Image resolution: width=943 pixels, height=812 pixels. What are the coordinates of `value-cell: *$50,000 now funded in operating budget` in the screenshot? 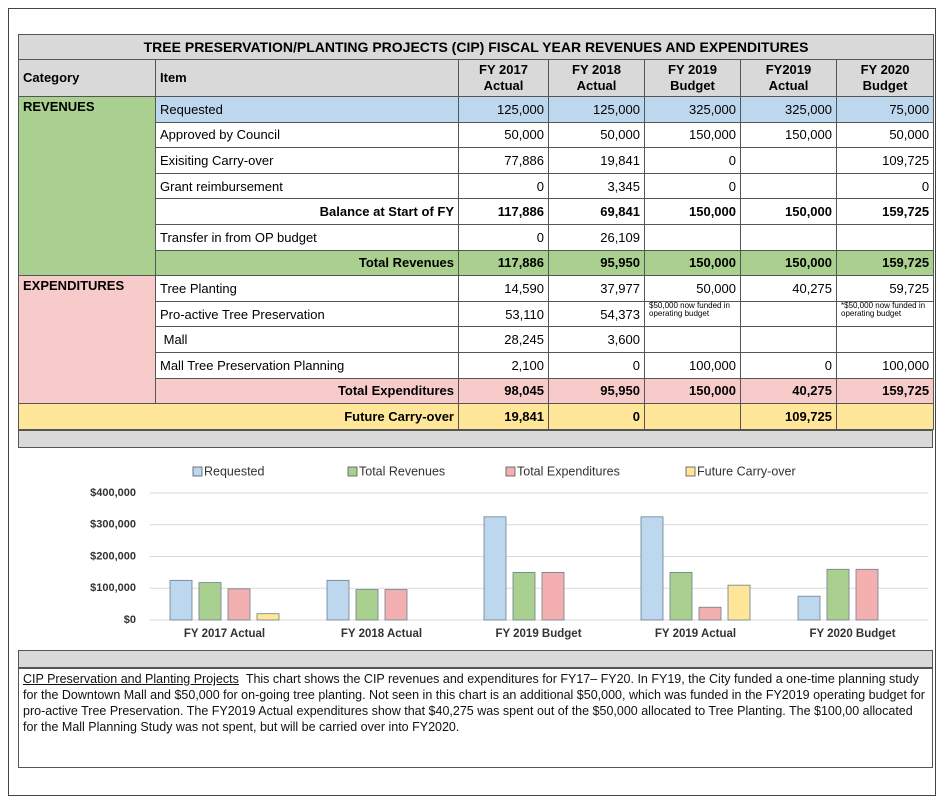 It's located at (885, 314).